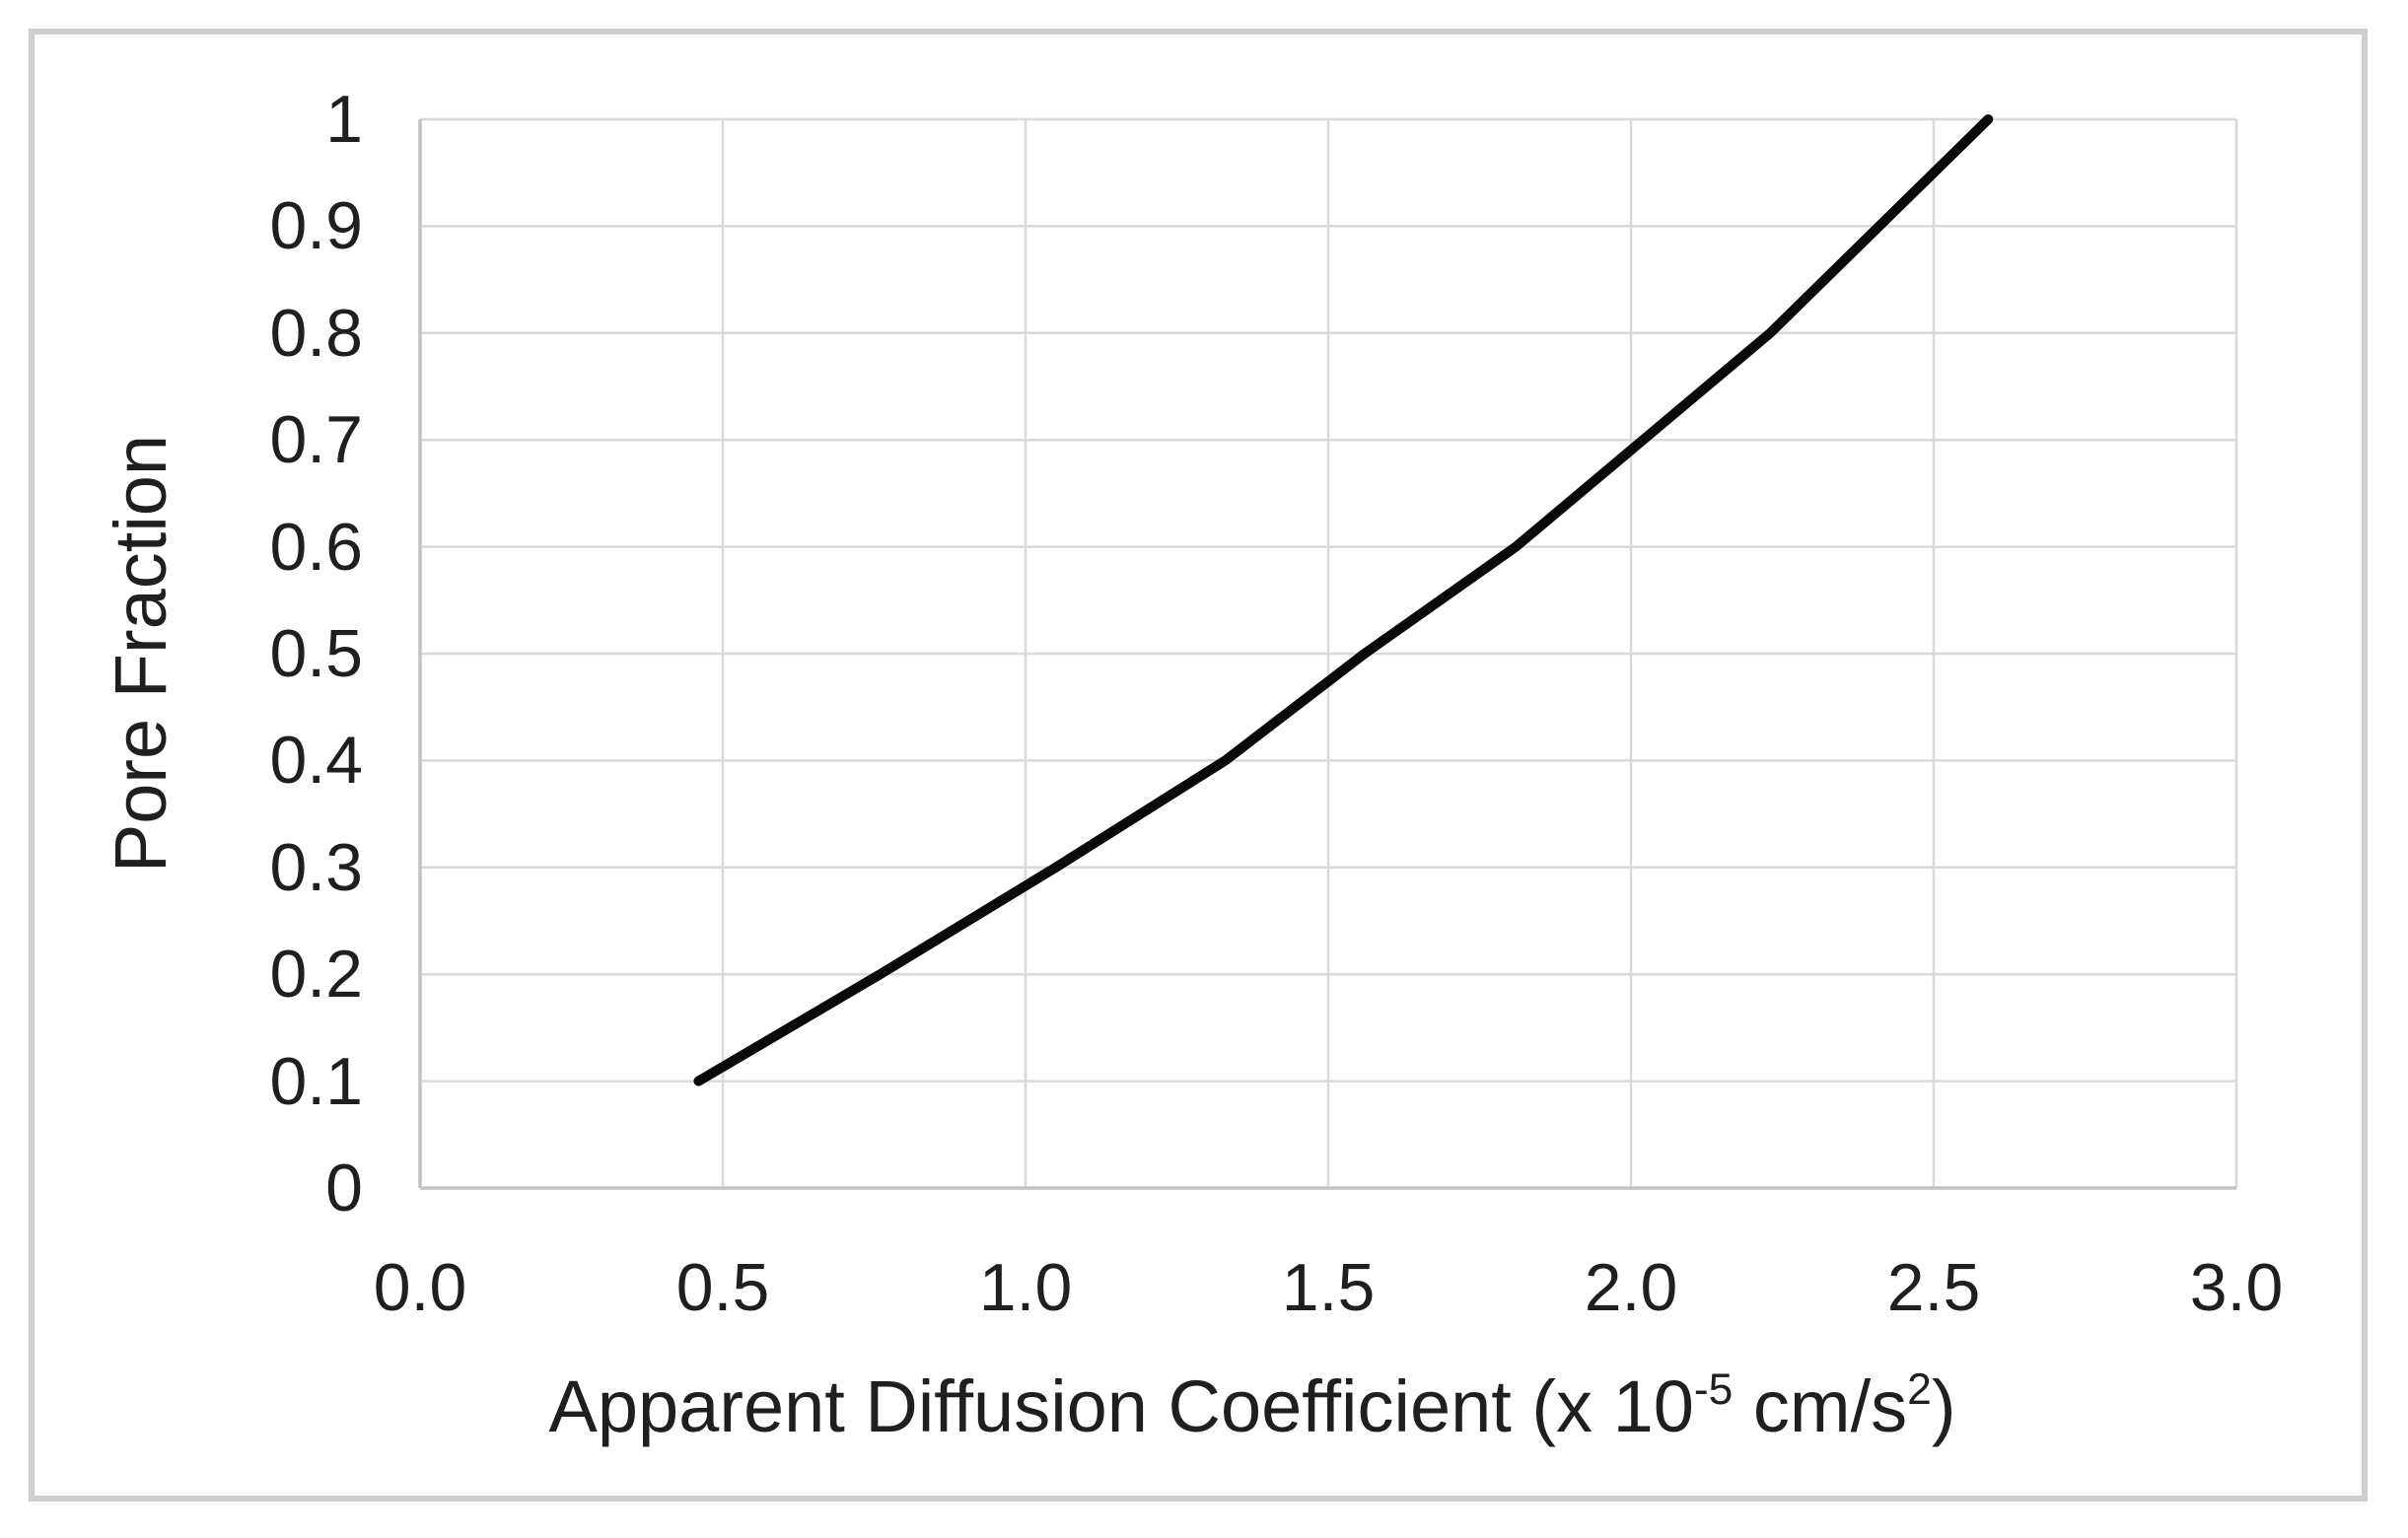 The width and height of the screenshot is (2408, 1538). Describe the element at coordinates (316, 226) in the screenshot. I see `y-tick-label: 0.9` at that location.